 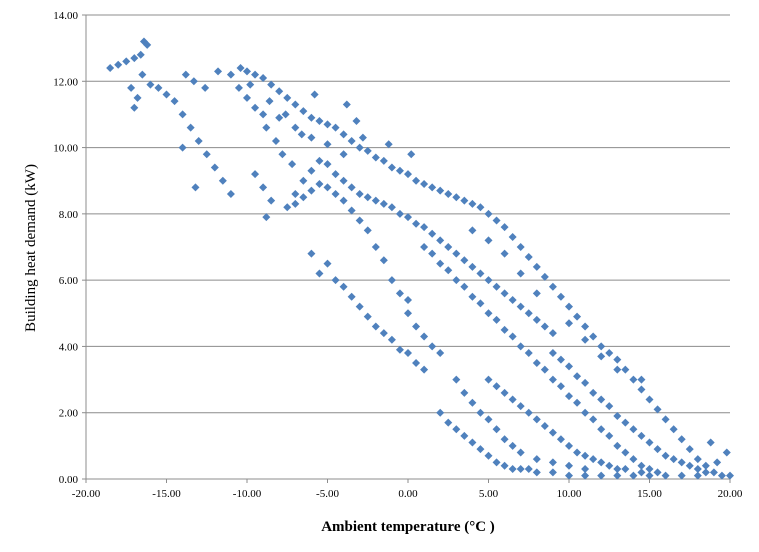 I want to click on x-axis-title: Ambient temperature (°C ), so click(x=408, y=527).